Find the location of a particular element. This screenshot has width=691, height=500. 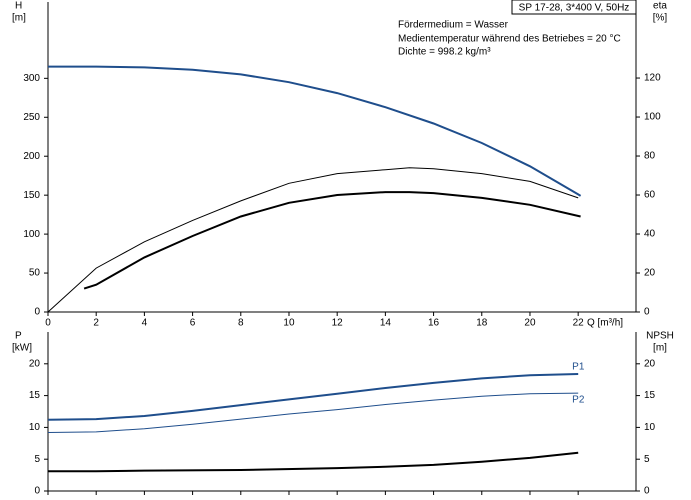

x-tick-label: 20 is located at coordinates (530, 323).